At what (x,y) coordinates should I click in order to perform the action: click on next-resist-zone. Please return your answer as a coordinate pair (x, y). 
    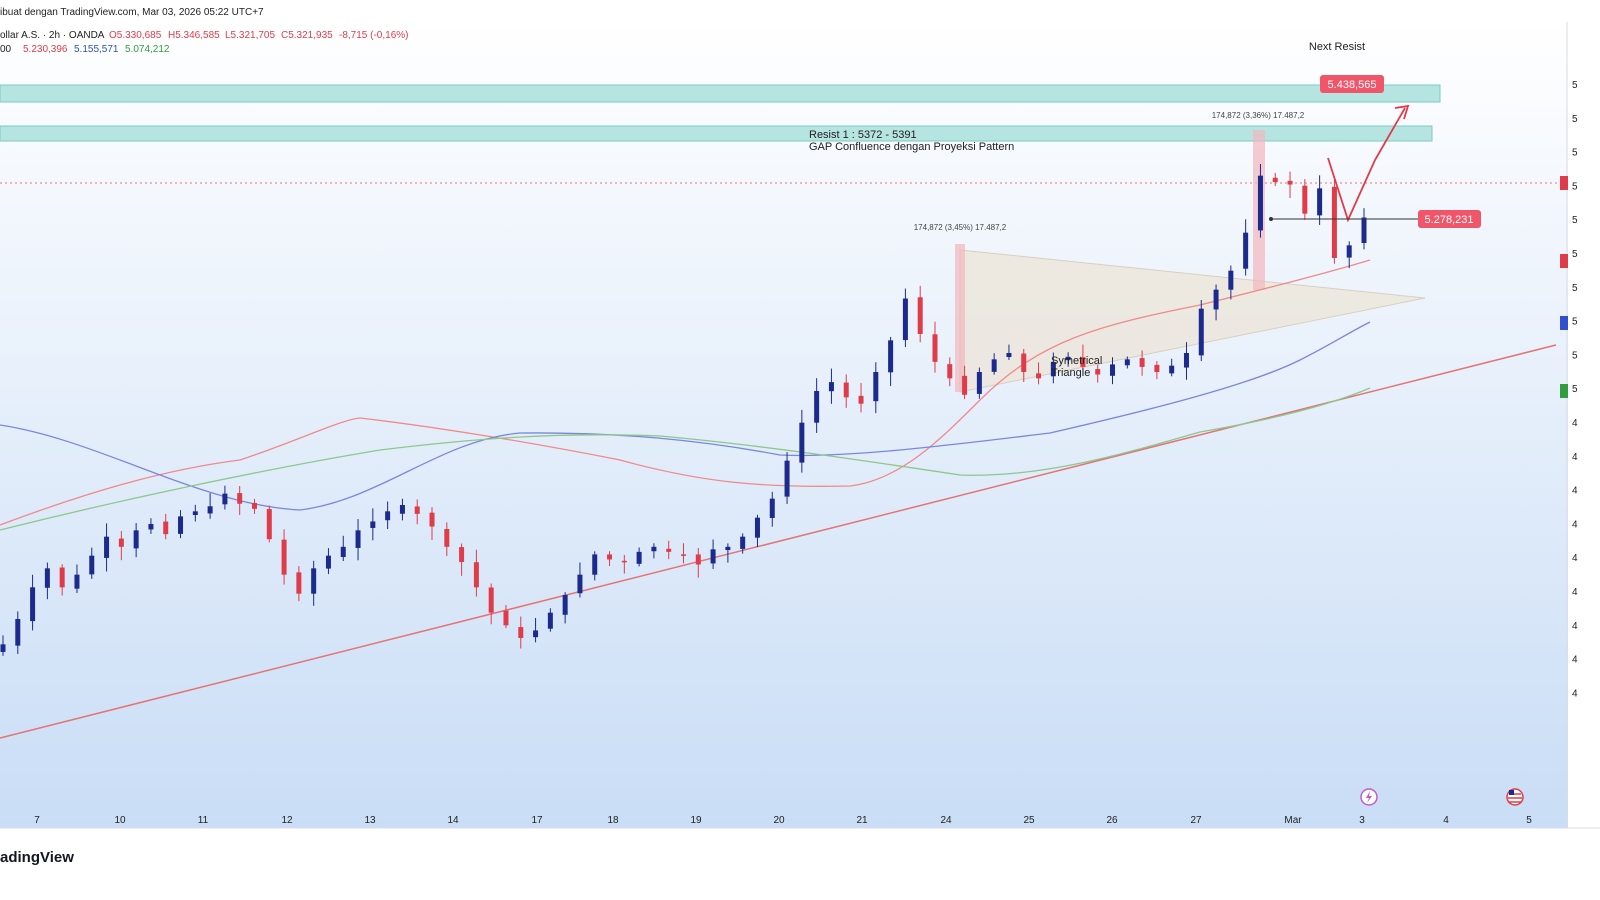
    Looking at the image, I should click on (720, 93).